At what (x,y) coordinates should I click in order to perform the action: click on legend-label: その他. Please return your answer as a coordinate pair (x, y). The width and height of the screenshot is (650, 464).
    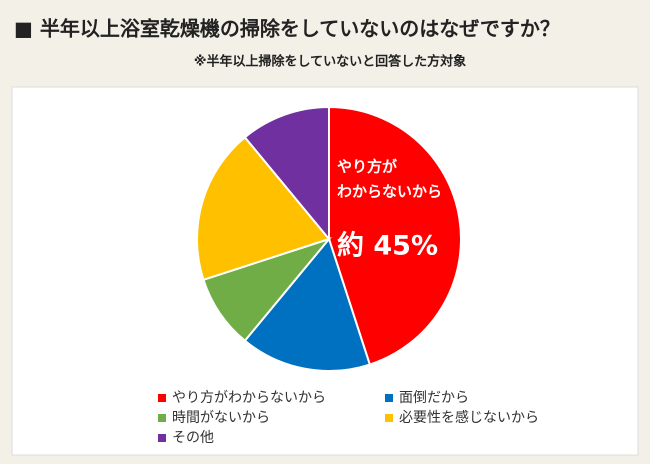
    Looking at the image, I should click on (193, 438).